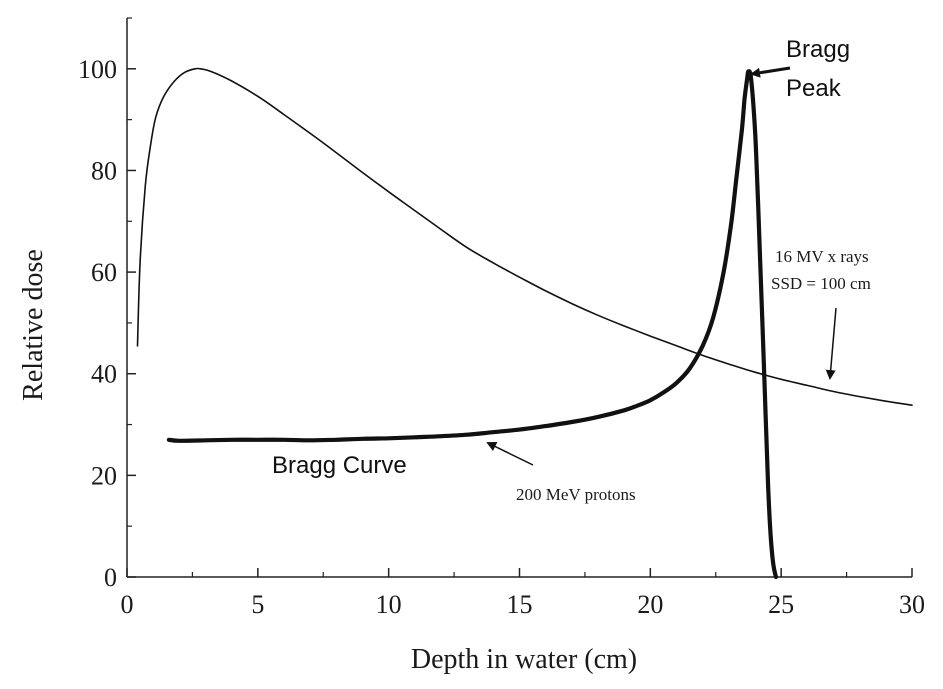  Describe the element at coordinates (821, 283) in the screenshot. I see `xray-label-line2: SSD = 100 cm` at that location.